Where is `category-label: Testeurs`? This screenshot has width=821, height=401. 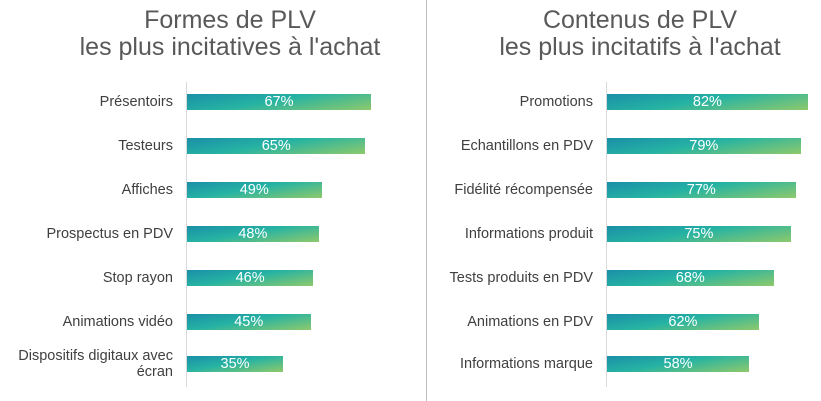 category-label: Testeurs is located at coordinates (145, 146).